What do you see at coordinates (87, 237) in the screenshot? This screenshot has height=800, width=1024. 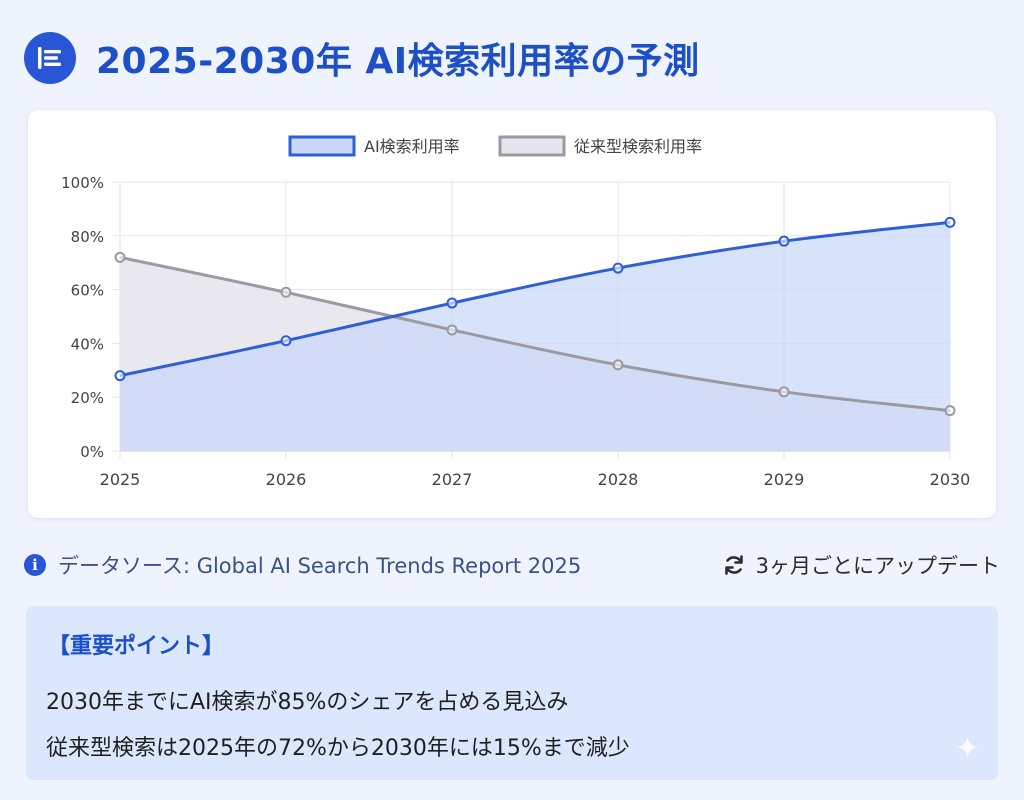 I see `y-tick-label: 80%` at bounding box center [87, 237].